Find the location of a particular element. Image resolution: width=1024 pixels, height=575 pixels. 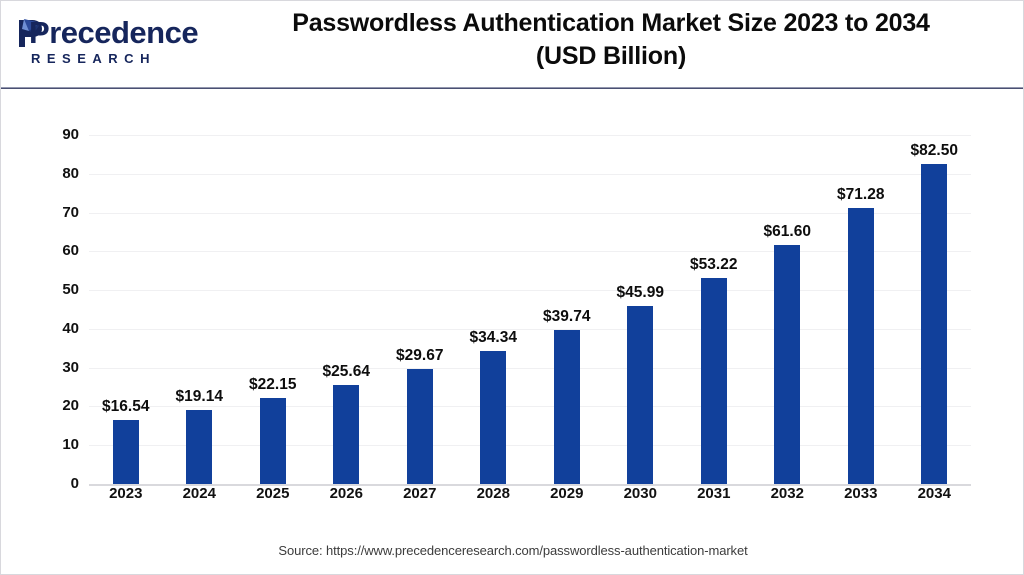

x-axis-tick-label: 2023 is located at coordinates (126, 493).